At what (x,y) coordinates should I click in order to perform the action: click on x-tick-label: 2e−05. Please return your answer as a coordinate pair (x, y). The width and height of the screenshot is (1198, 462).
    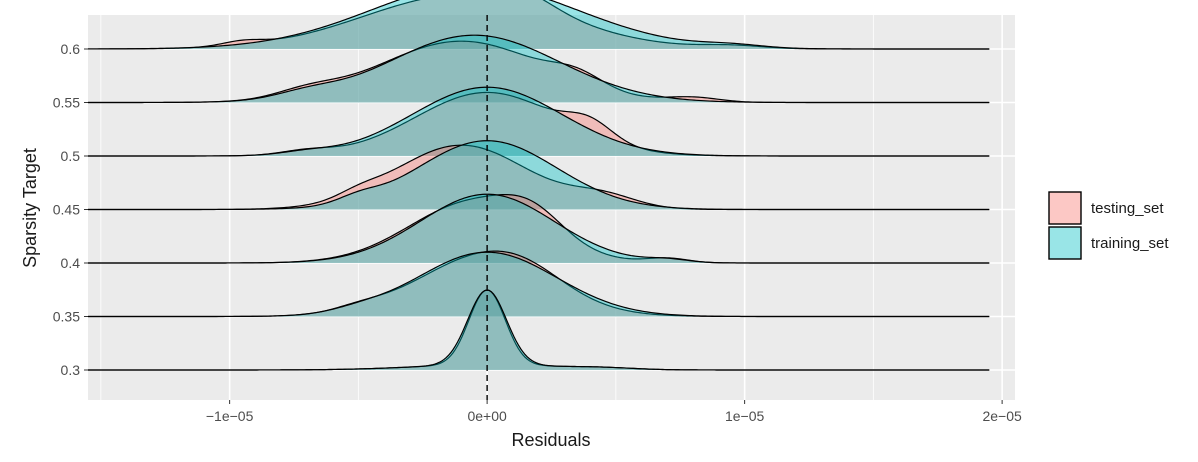
    Looking at the image, I should click on (1002, 416).